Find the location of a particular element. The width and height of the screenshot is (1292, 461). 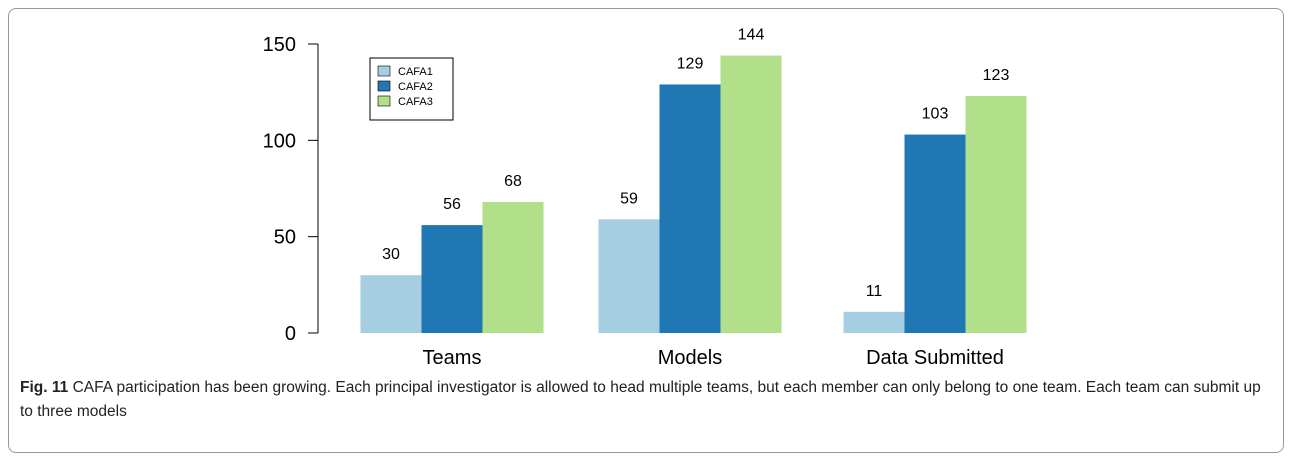

y-tick-label: 0 is located at coordinates (290, 334).